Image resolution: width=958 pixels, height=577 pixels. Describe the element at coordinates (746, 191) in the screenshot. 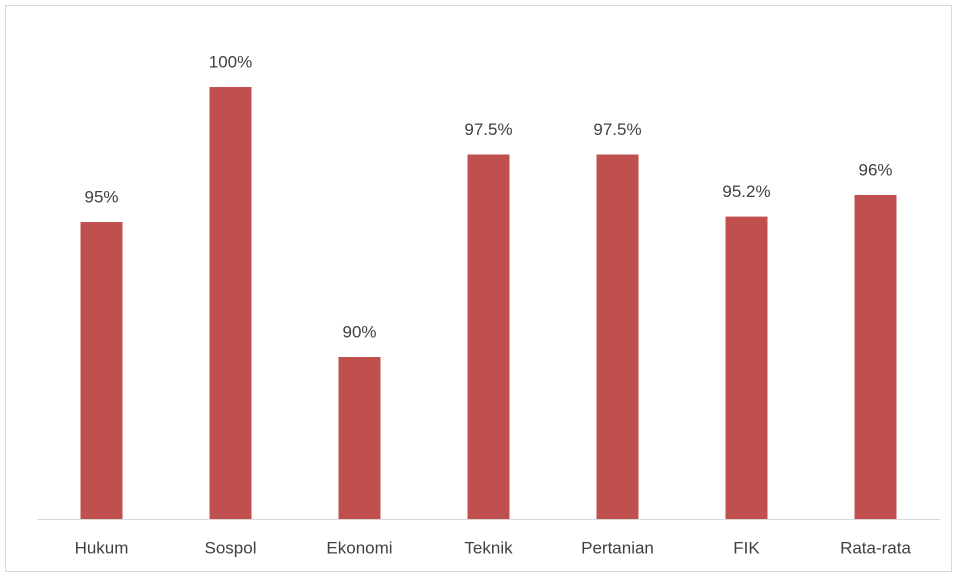

I see `data-label: 95.2%` at that location.